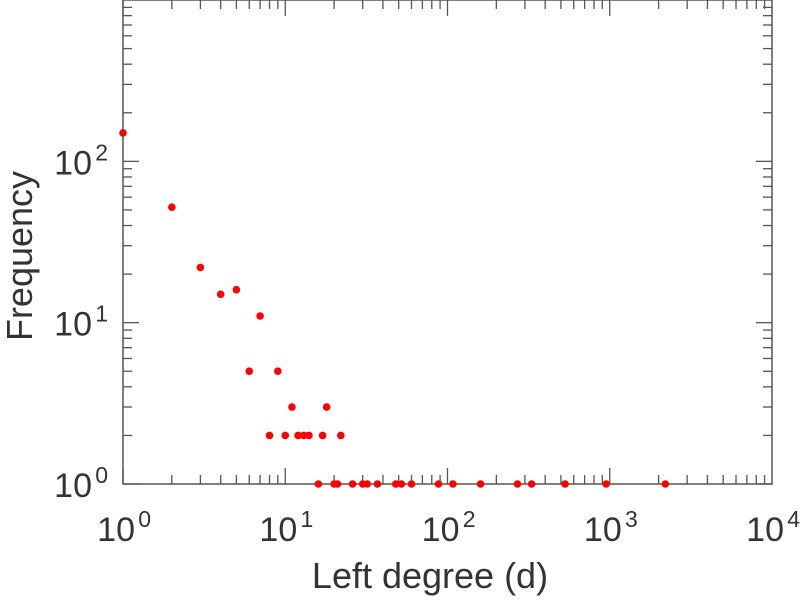  Describe the element at coordinates (306, 519) in the screenshot. I see `x-tick-label-exponent: 1` at that location.